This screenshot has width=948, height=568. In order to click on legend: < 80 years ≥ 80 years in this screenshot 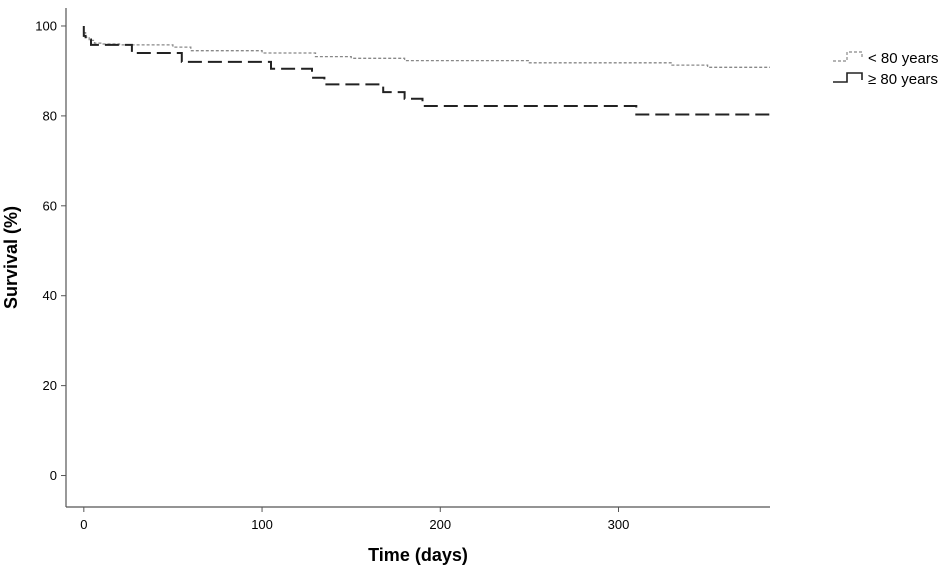, I will do `click(885, 69)`.